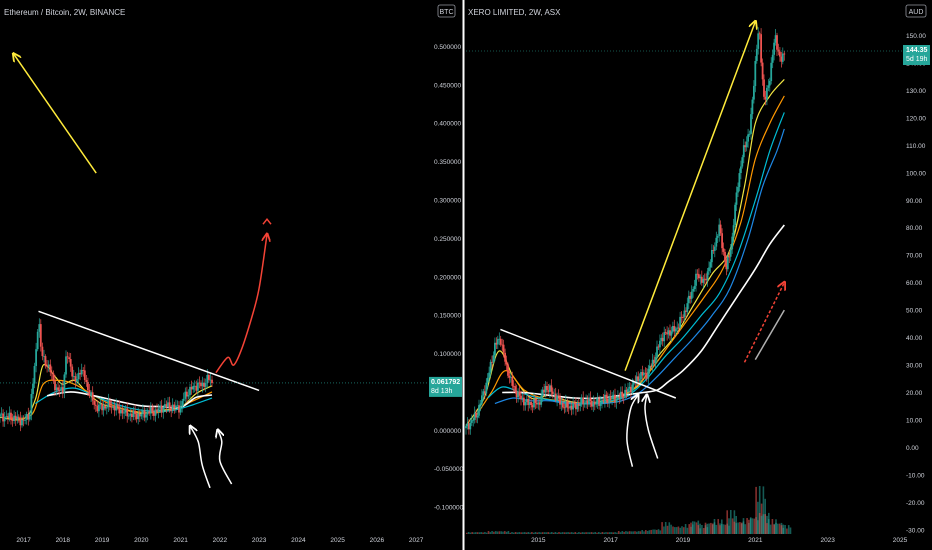 The image size is (932, 550). I want to click on time-axis-tick-label: 2015, so click(538, 540).